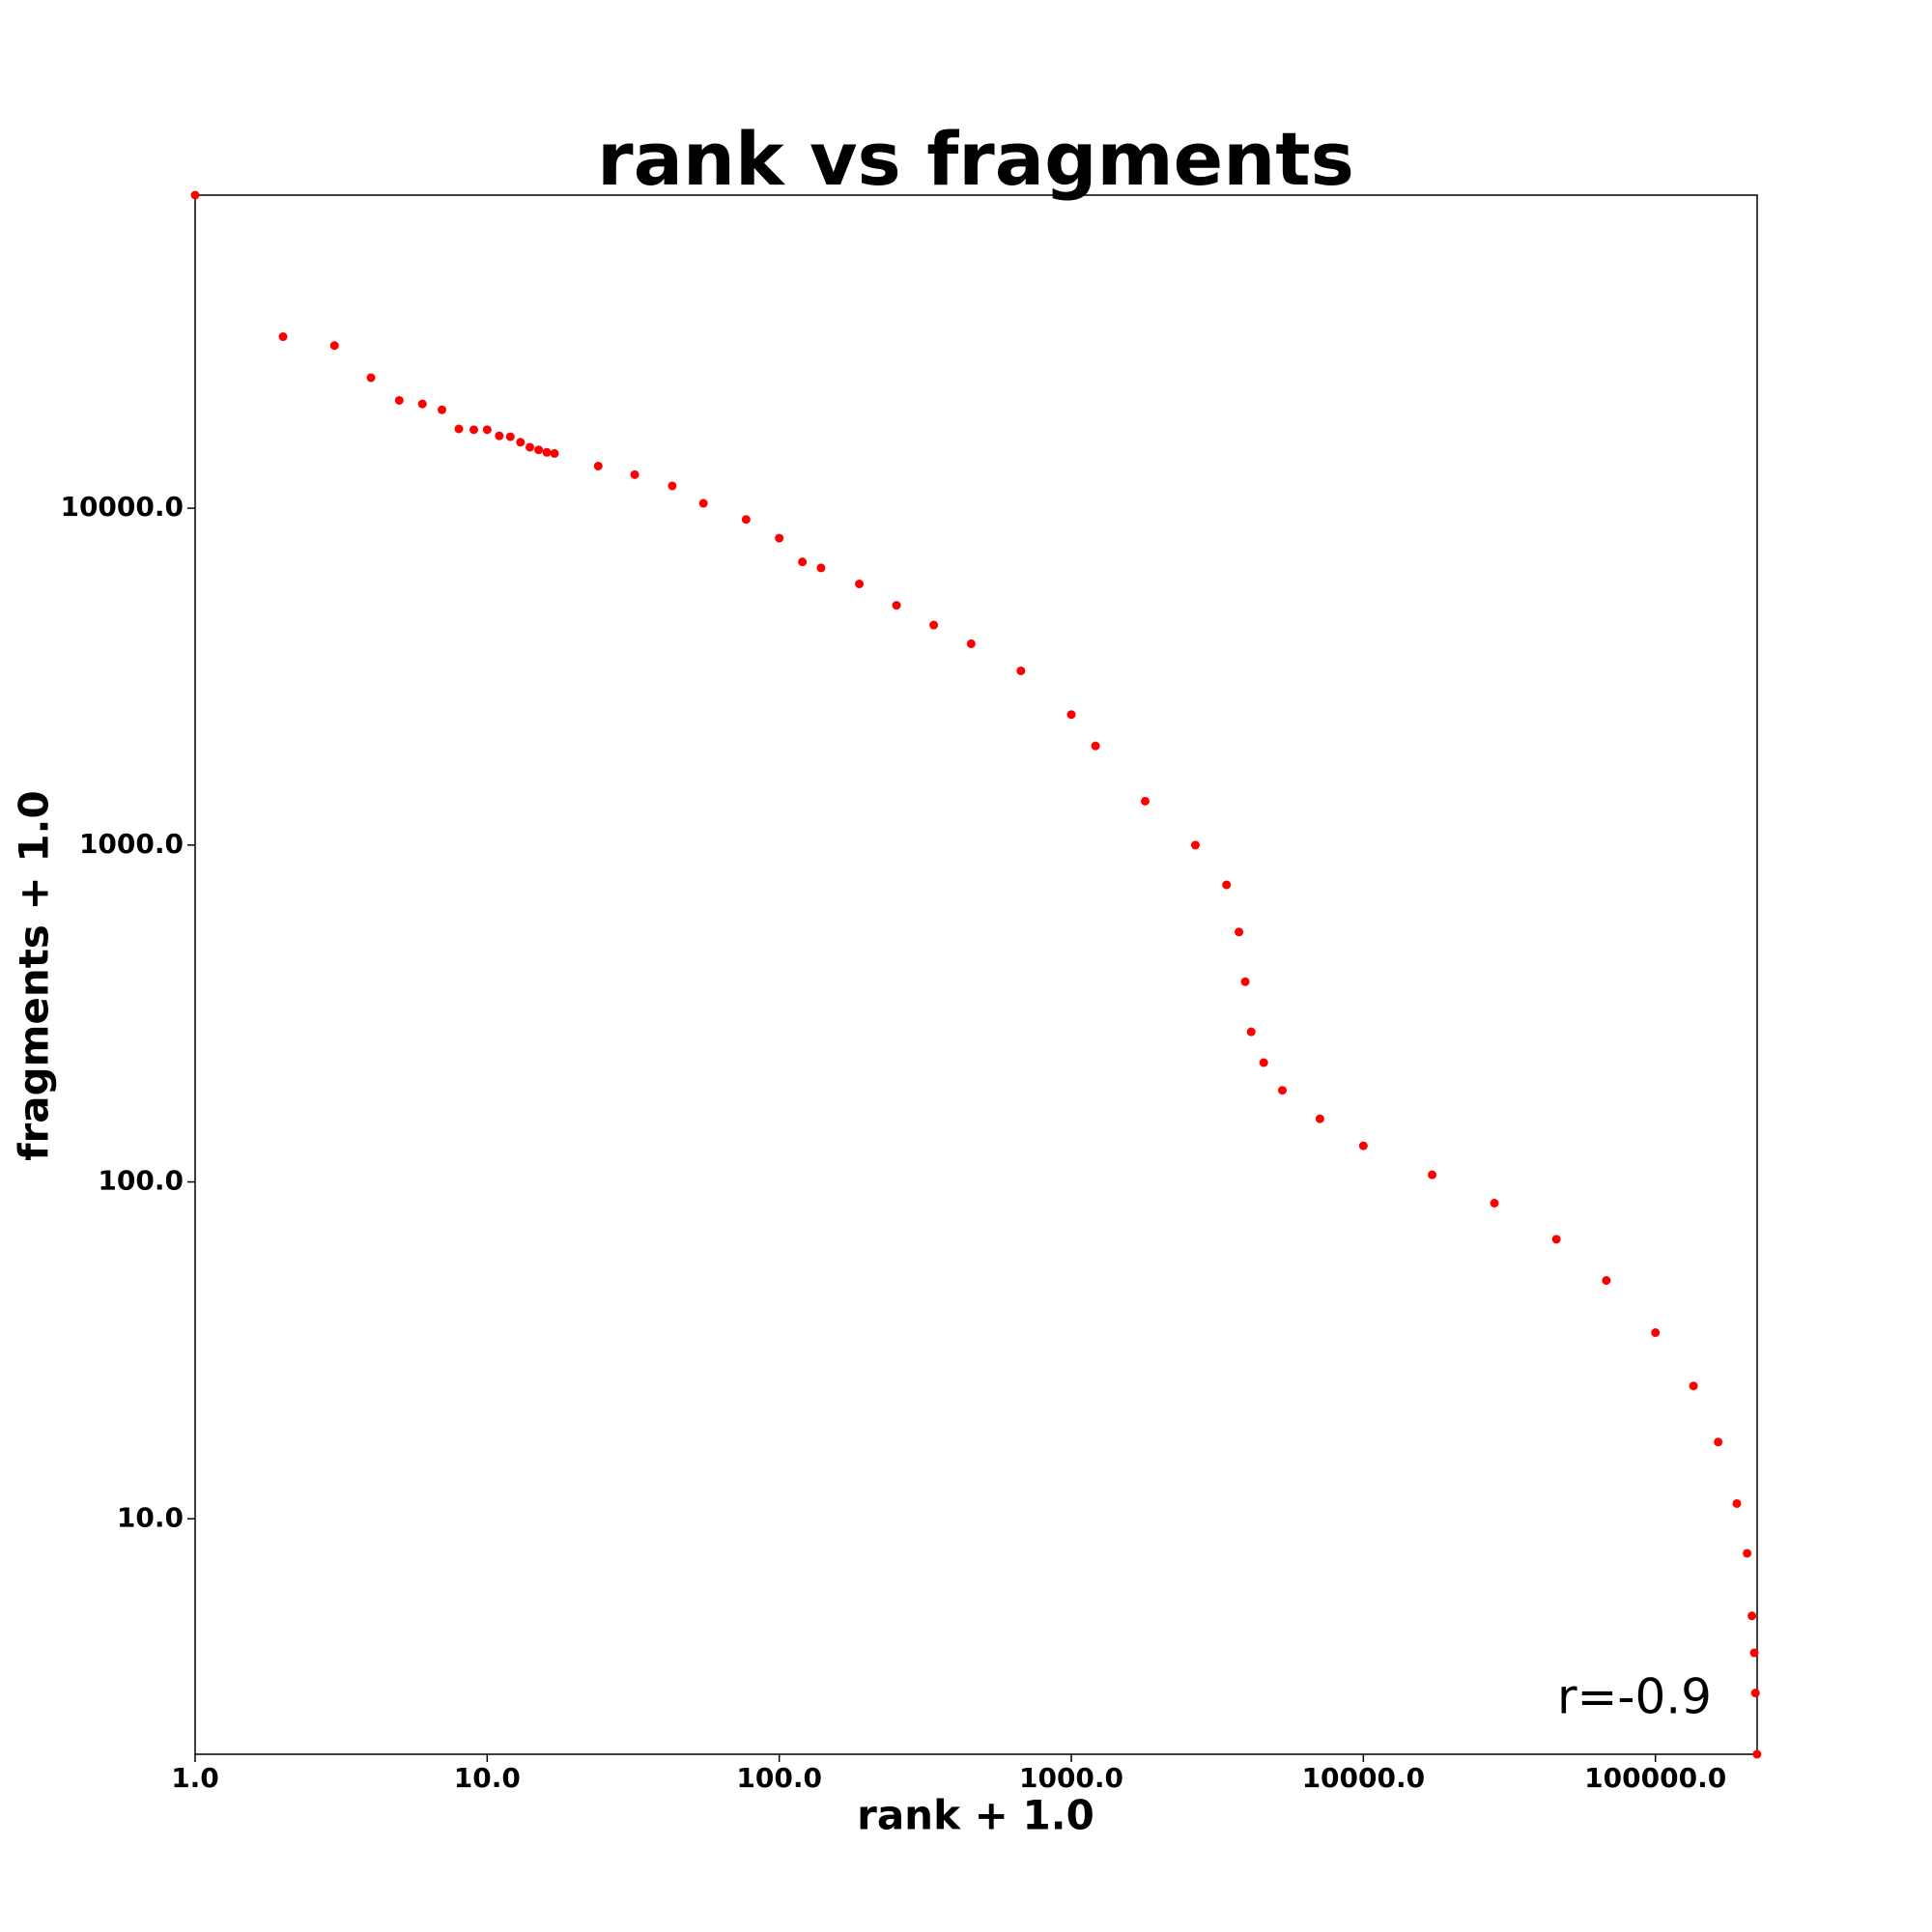 Image resolution: width=1932 pixels, height=1932 pixels. I want to click on y-axis-label: fragments + 1.0, so click(34, 975).